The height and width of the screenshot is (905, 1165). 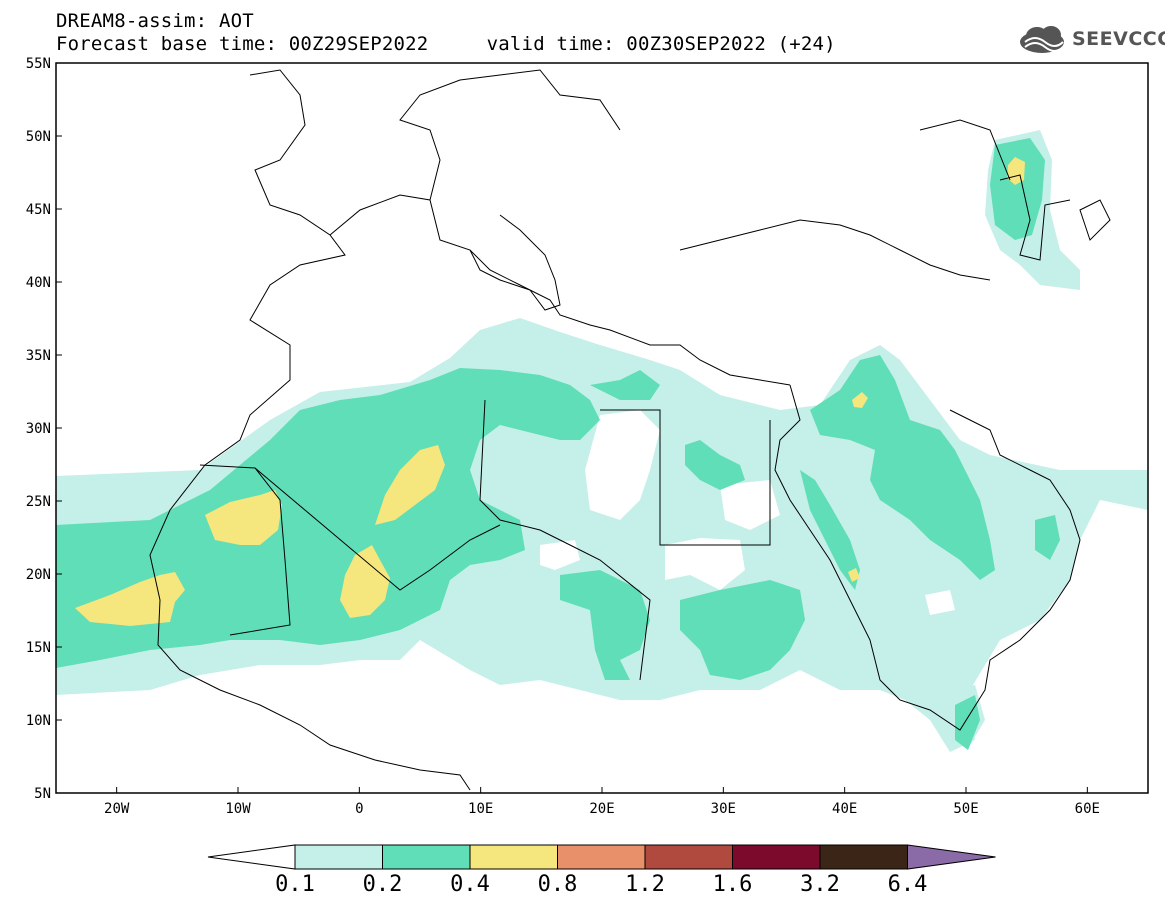 I want to click on colorbar-label: 0.1, so click(x=295, y=884).